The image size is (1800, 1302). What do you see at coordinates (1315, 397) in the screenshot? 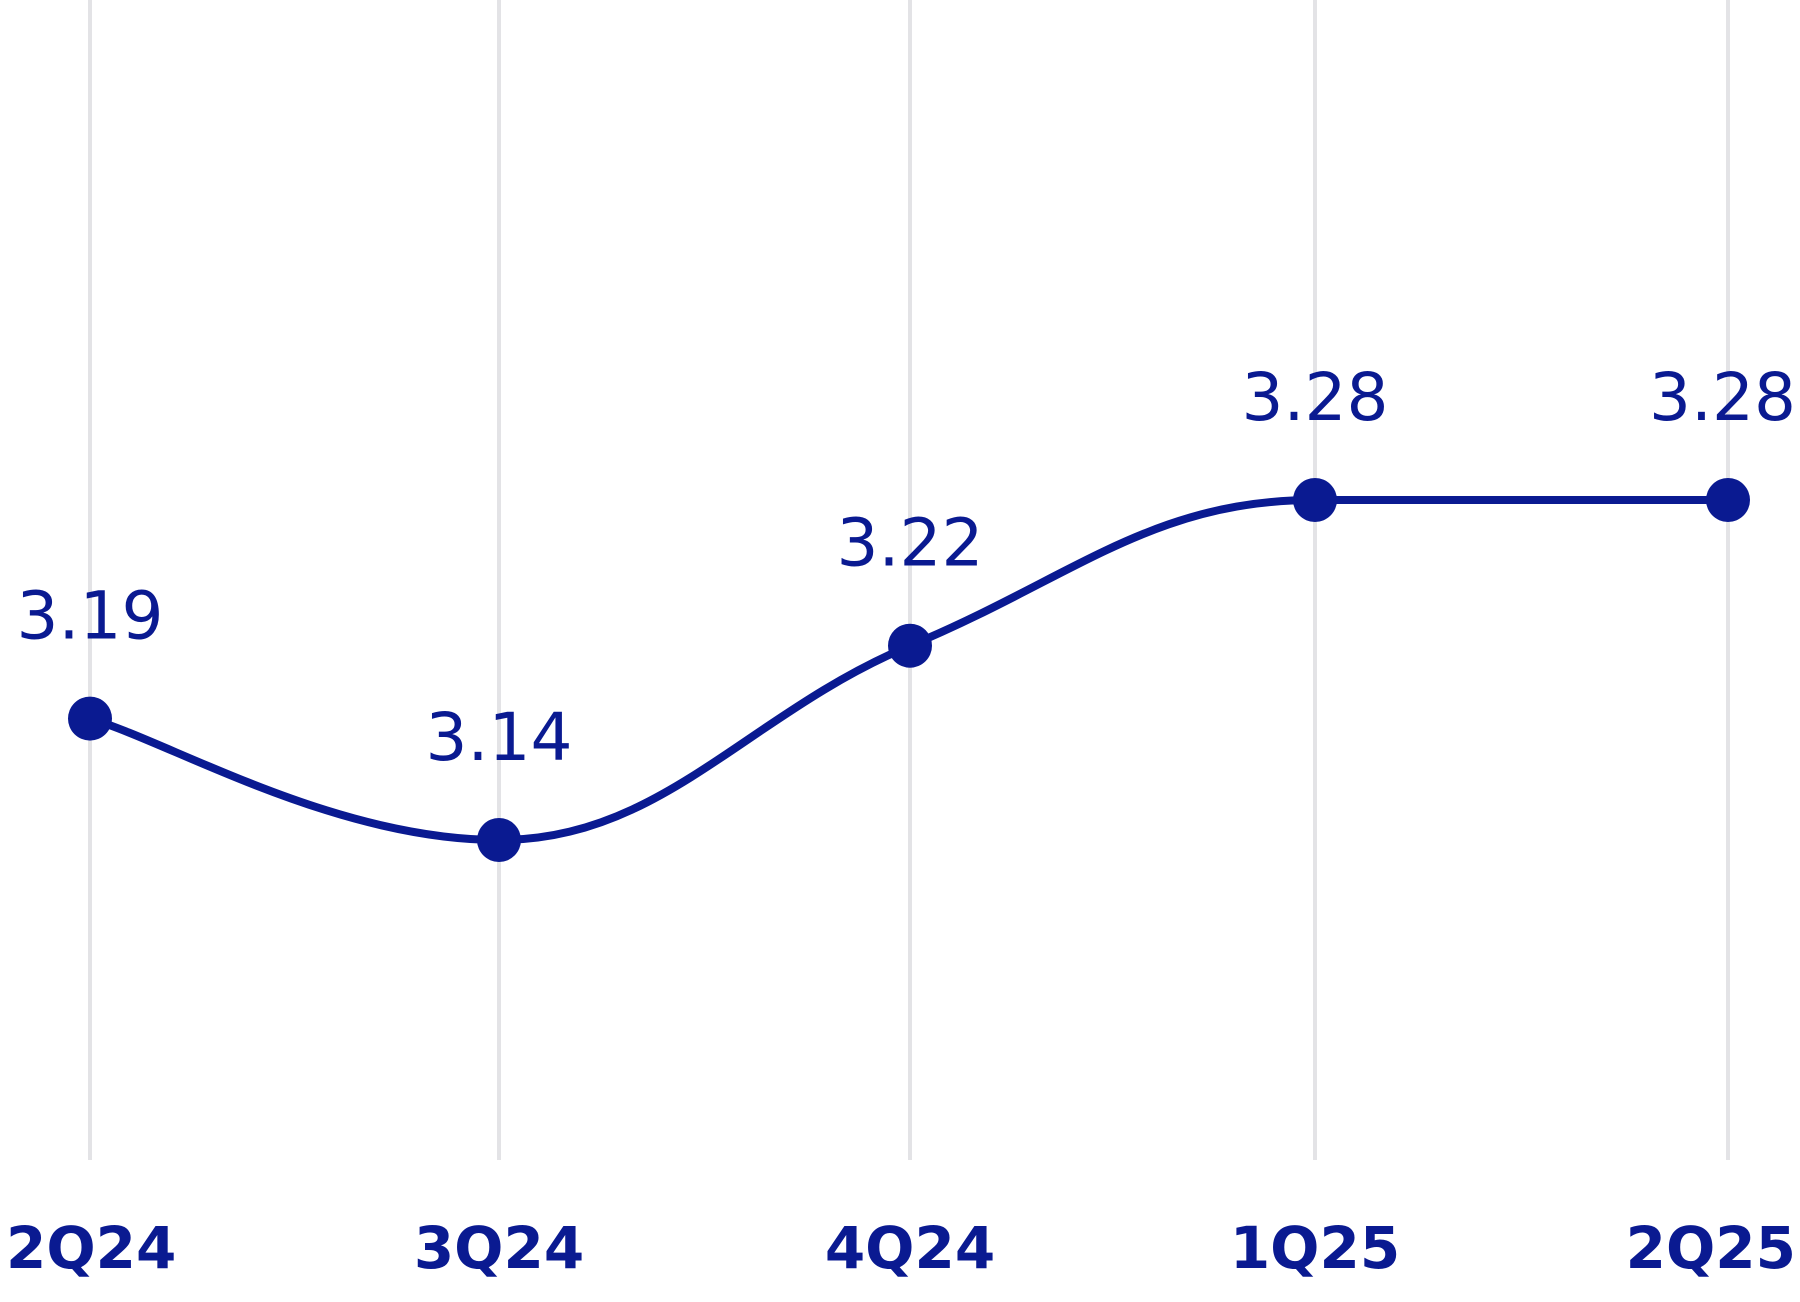
I see `data-label-1q25: 3.28` at bounding box center [1315, 397].